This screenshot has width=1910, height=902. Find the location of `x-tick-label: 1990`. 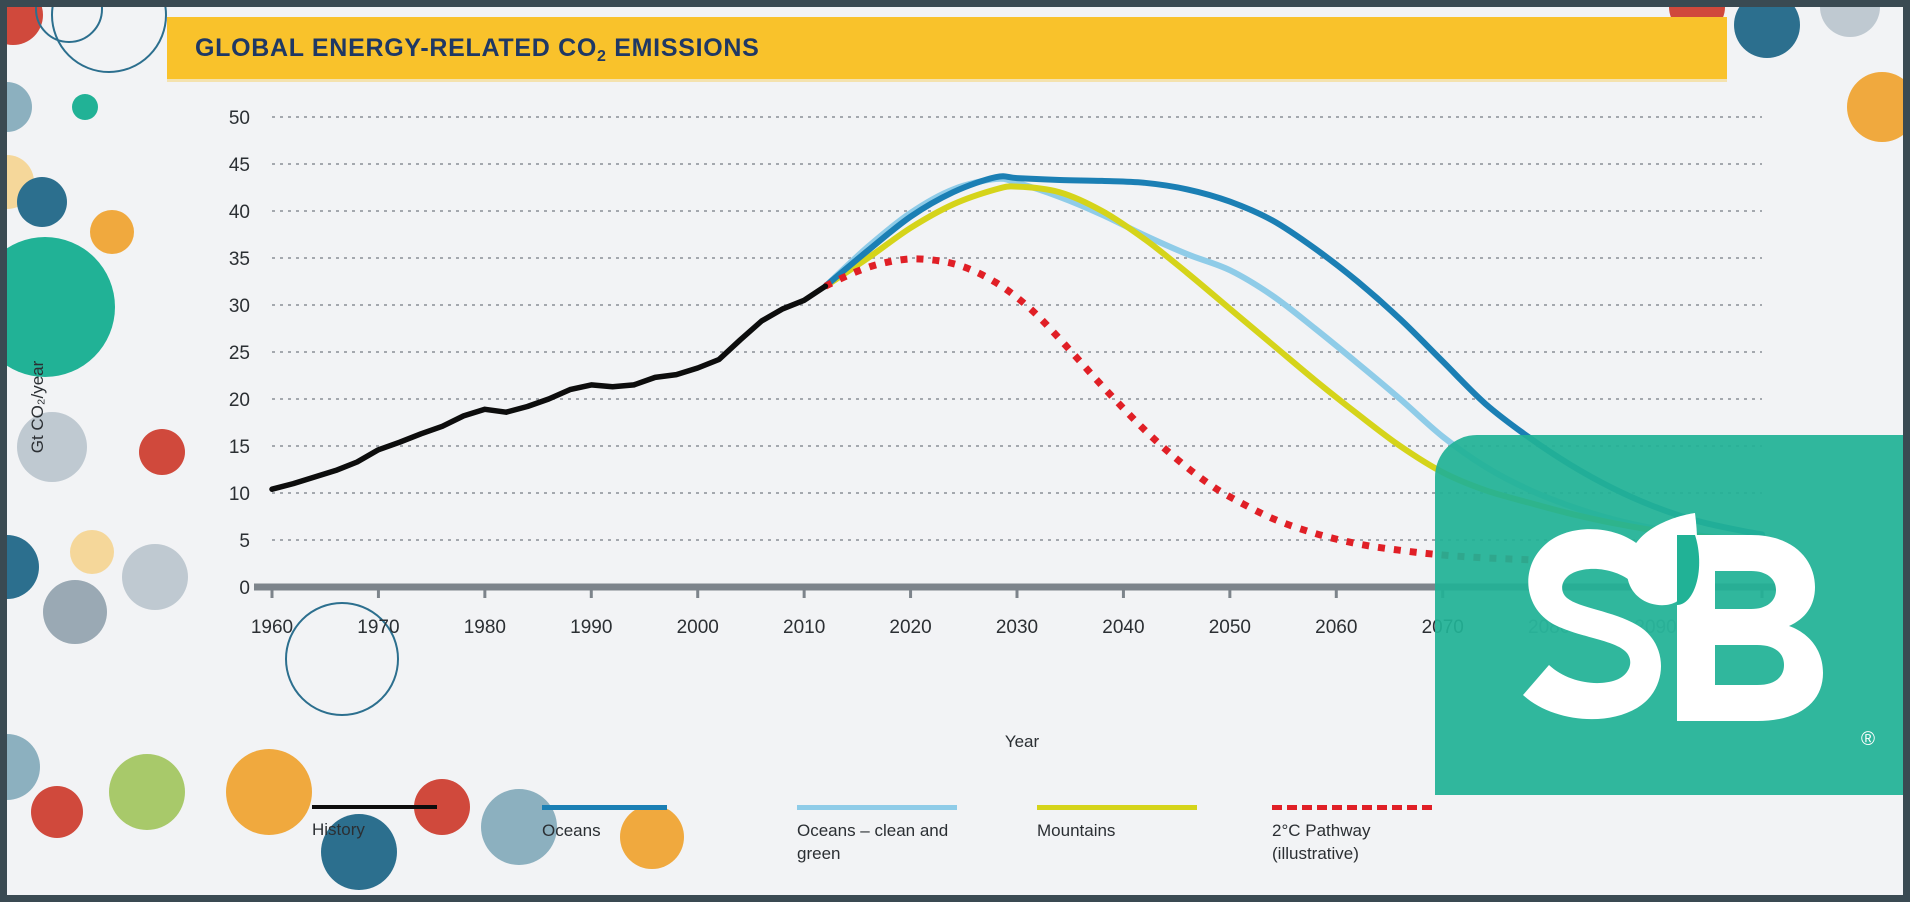

x-tick-label: 1990 is located at coordinates (591, 627).